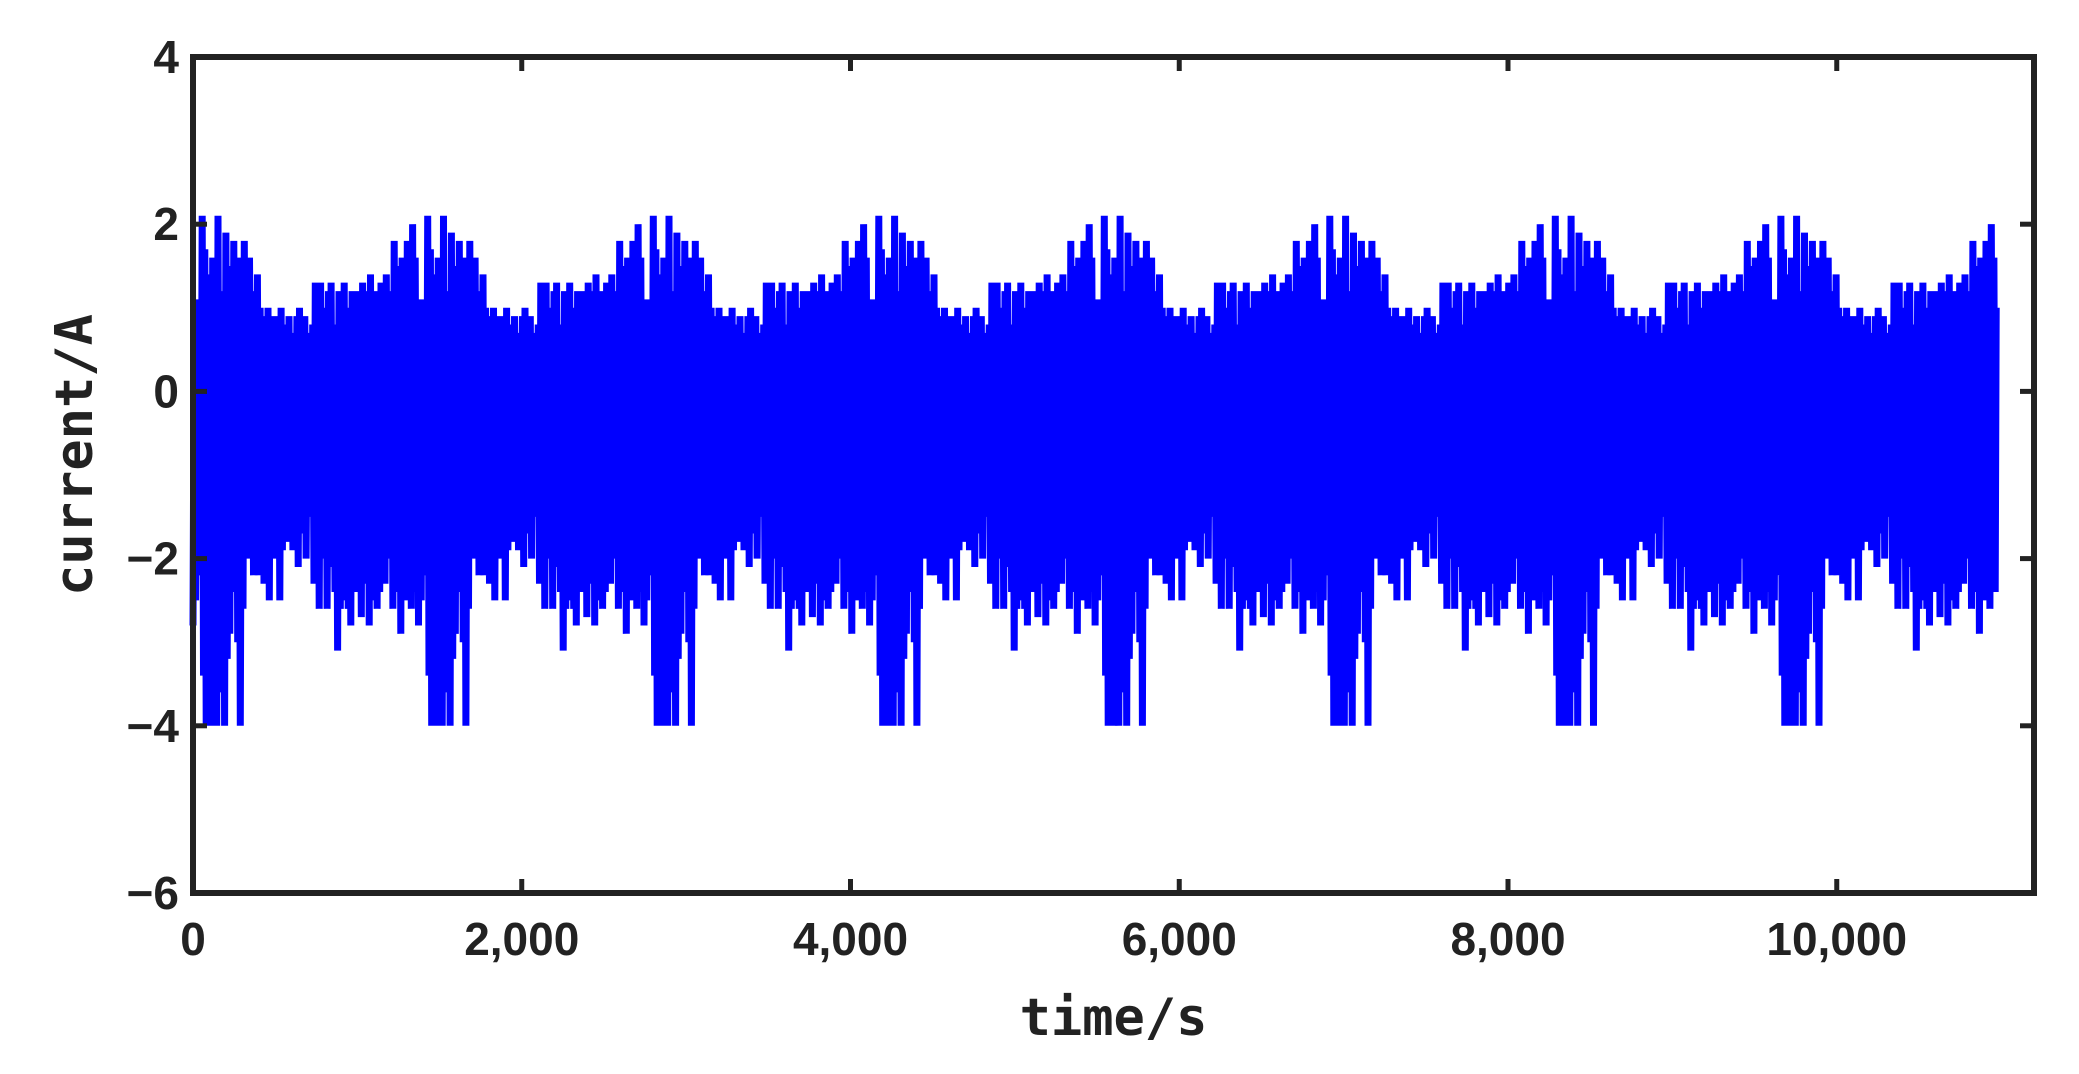  Describe the element at coordinates (1507, 939) in the screenshot. I see `x-tick-label: 8,000` at that location.